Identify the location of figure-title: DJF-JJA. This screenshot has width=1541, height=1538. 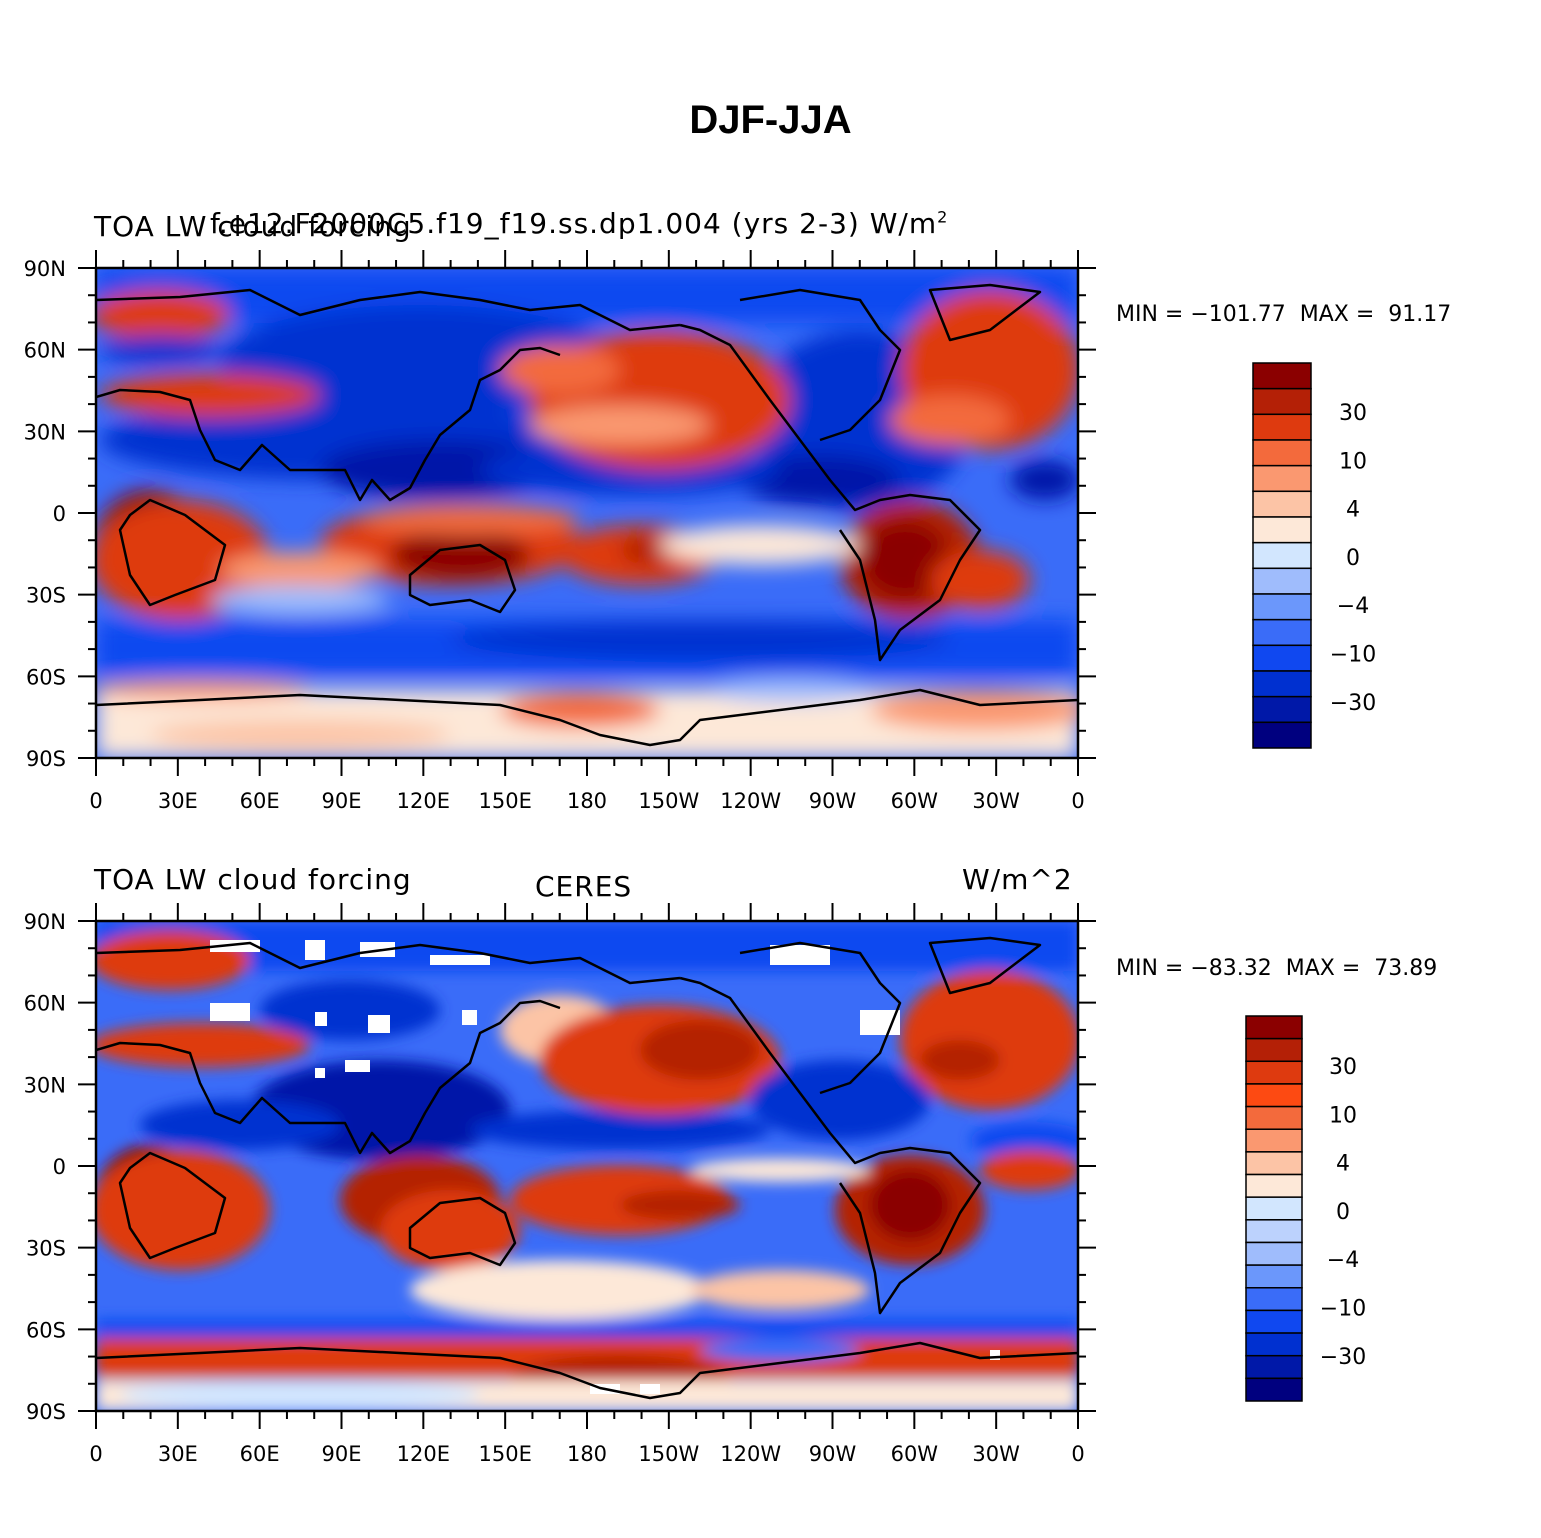
(770, 120).